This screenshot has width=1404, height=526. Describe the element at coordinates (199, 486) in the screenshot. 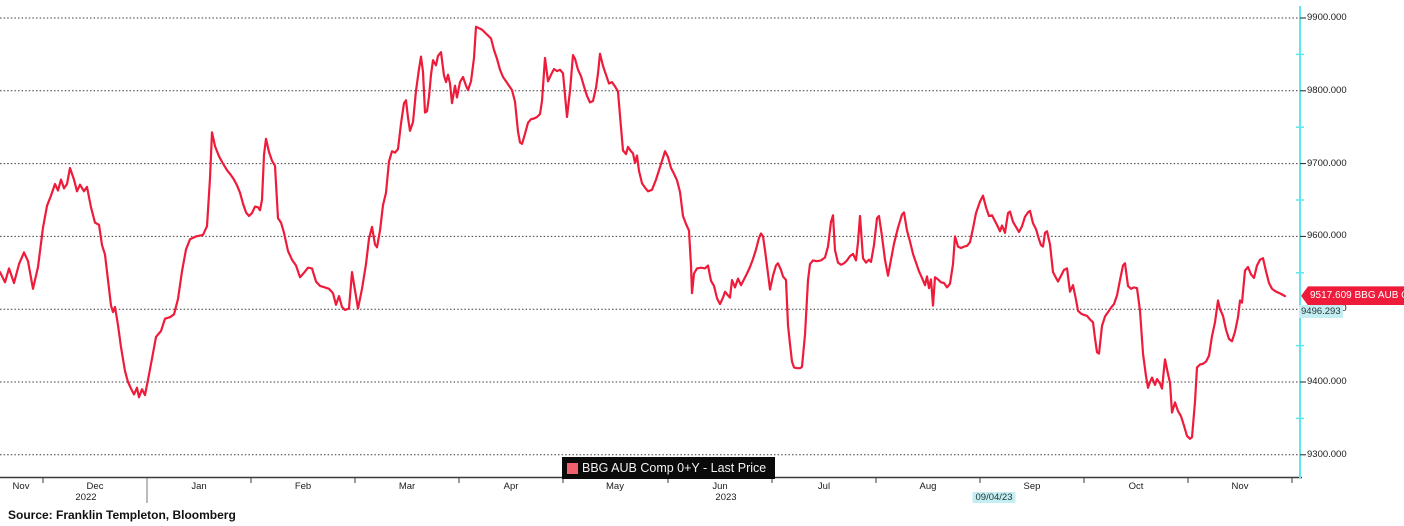

I see `month-label: Jan` at that location.